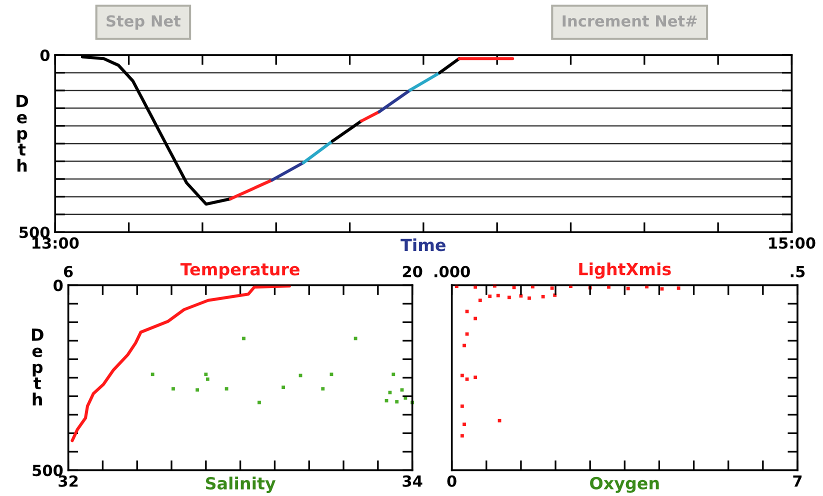  I want to click on x2-tick-label: .5, so click(797, 272).